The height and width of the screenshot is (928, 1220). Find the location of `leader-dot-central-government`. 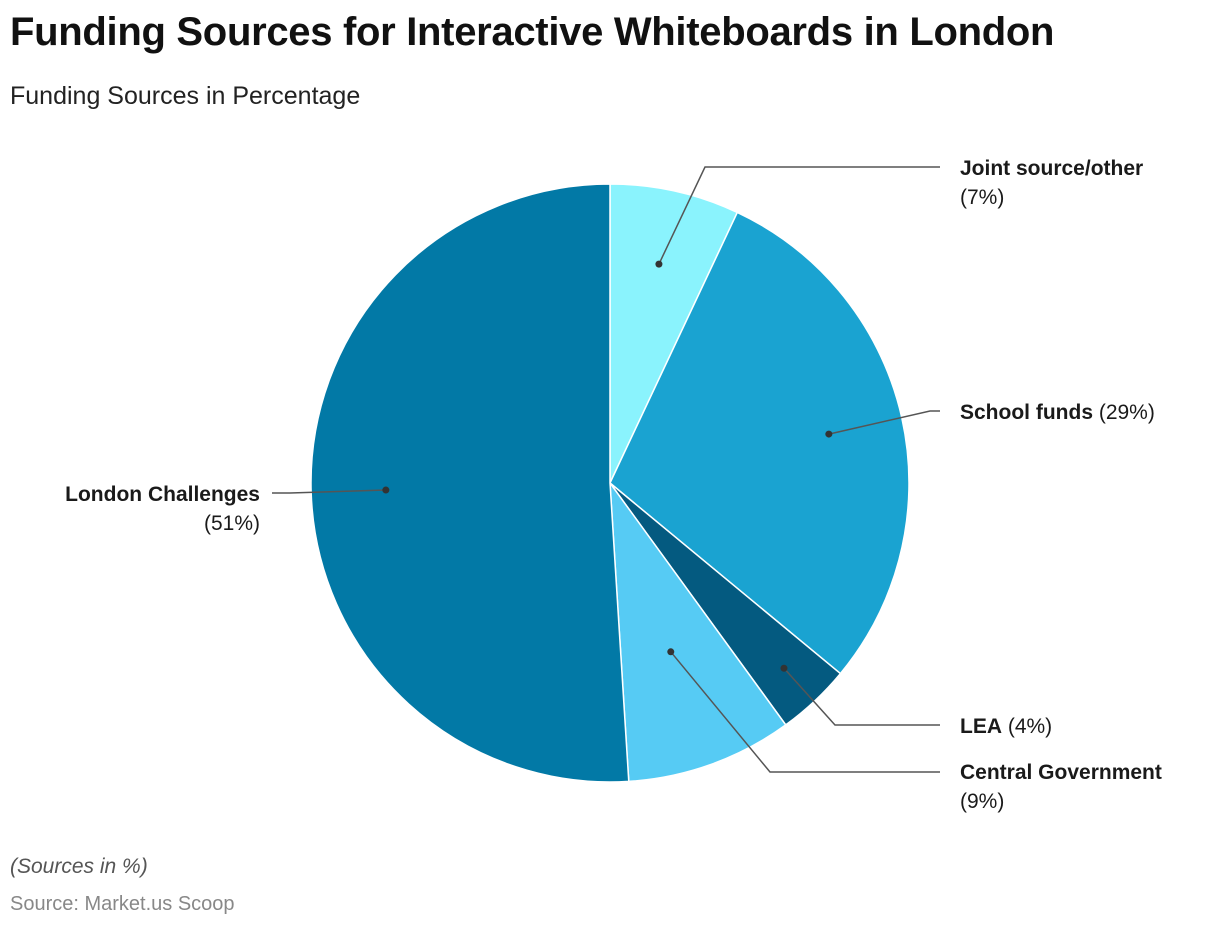

leader-dot-central-government is located at coordinates (671, 652).